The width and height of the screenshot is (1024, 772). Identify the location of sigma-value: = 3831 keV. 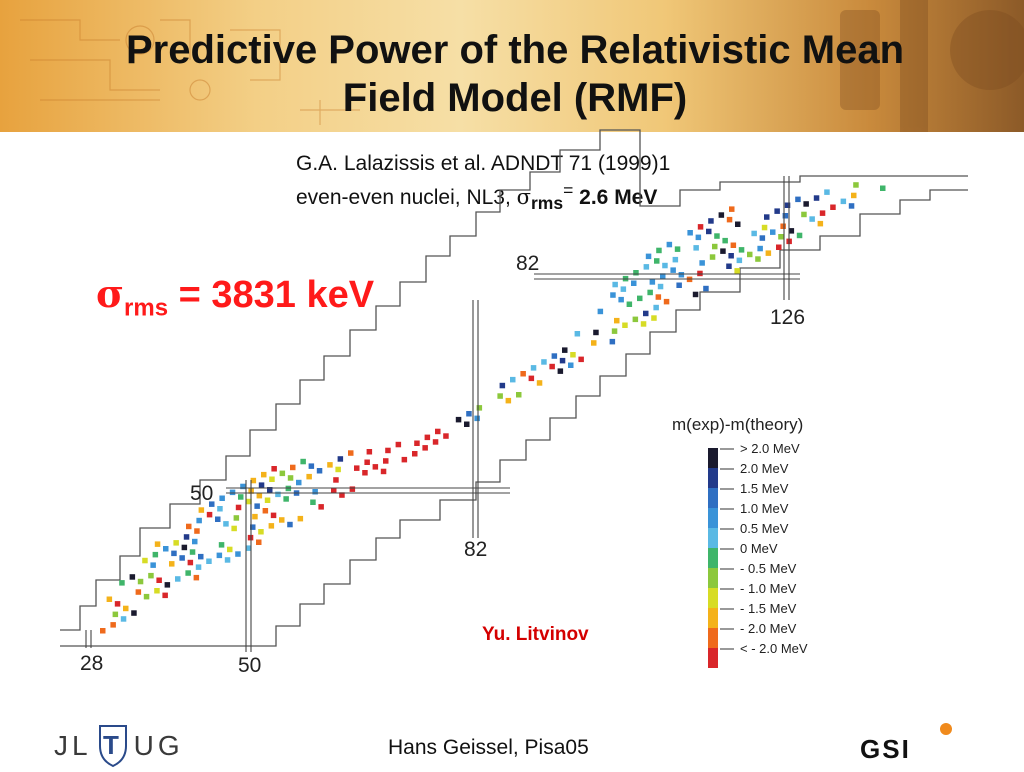
(271, 295).